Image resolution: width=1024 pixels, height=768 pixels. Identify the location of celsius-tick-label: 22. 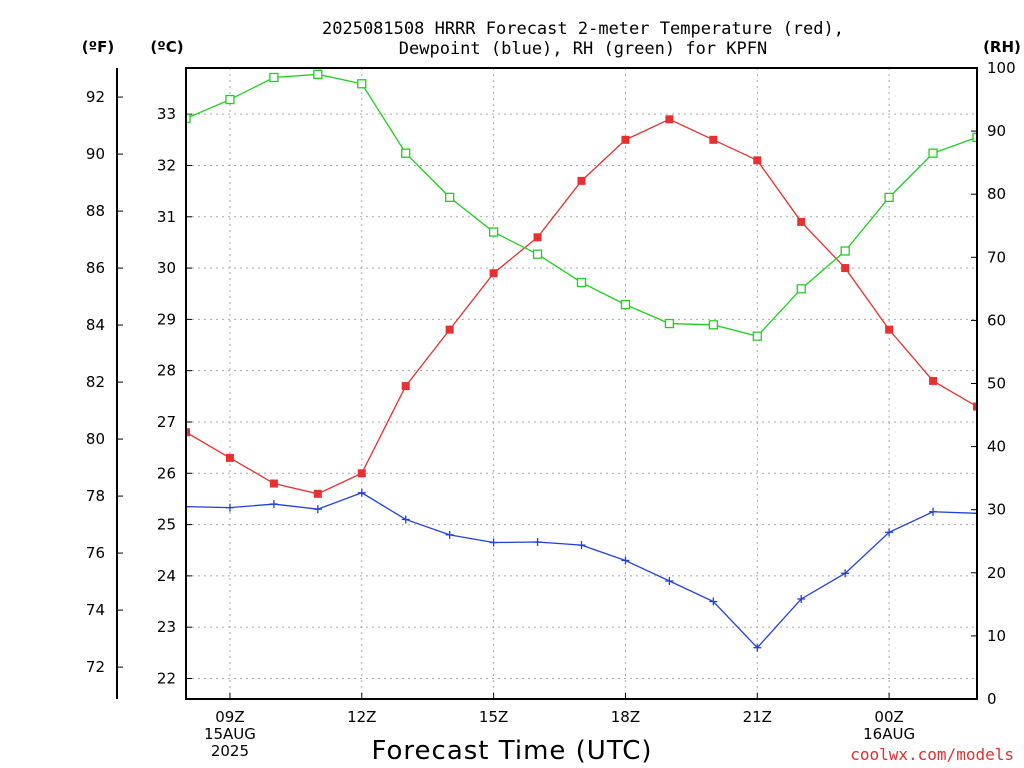
(166, 678).